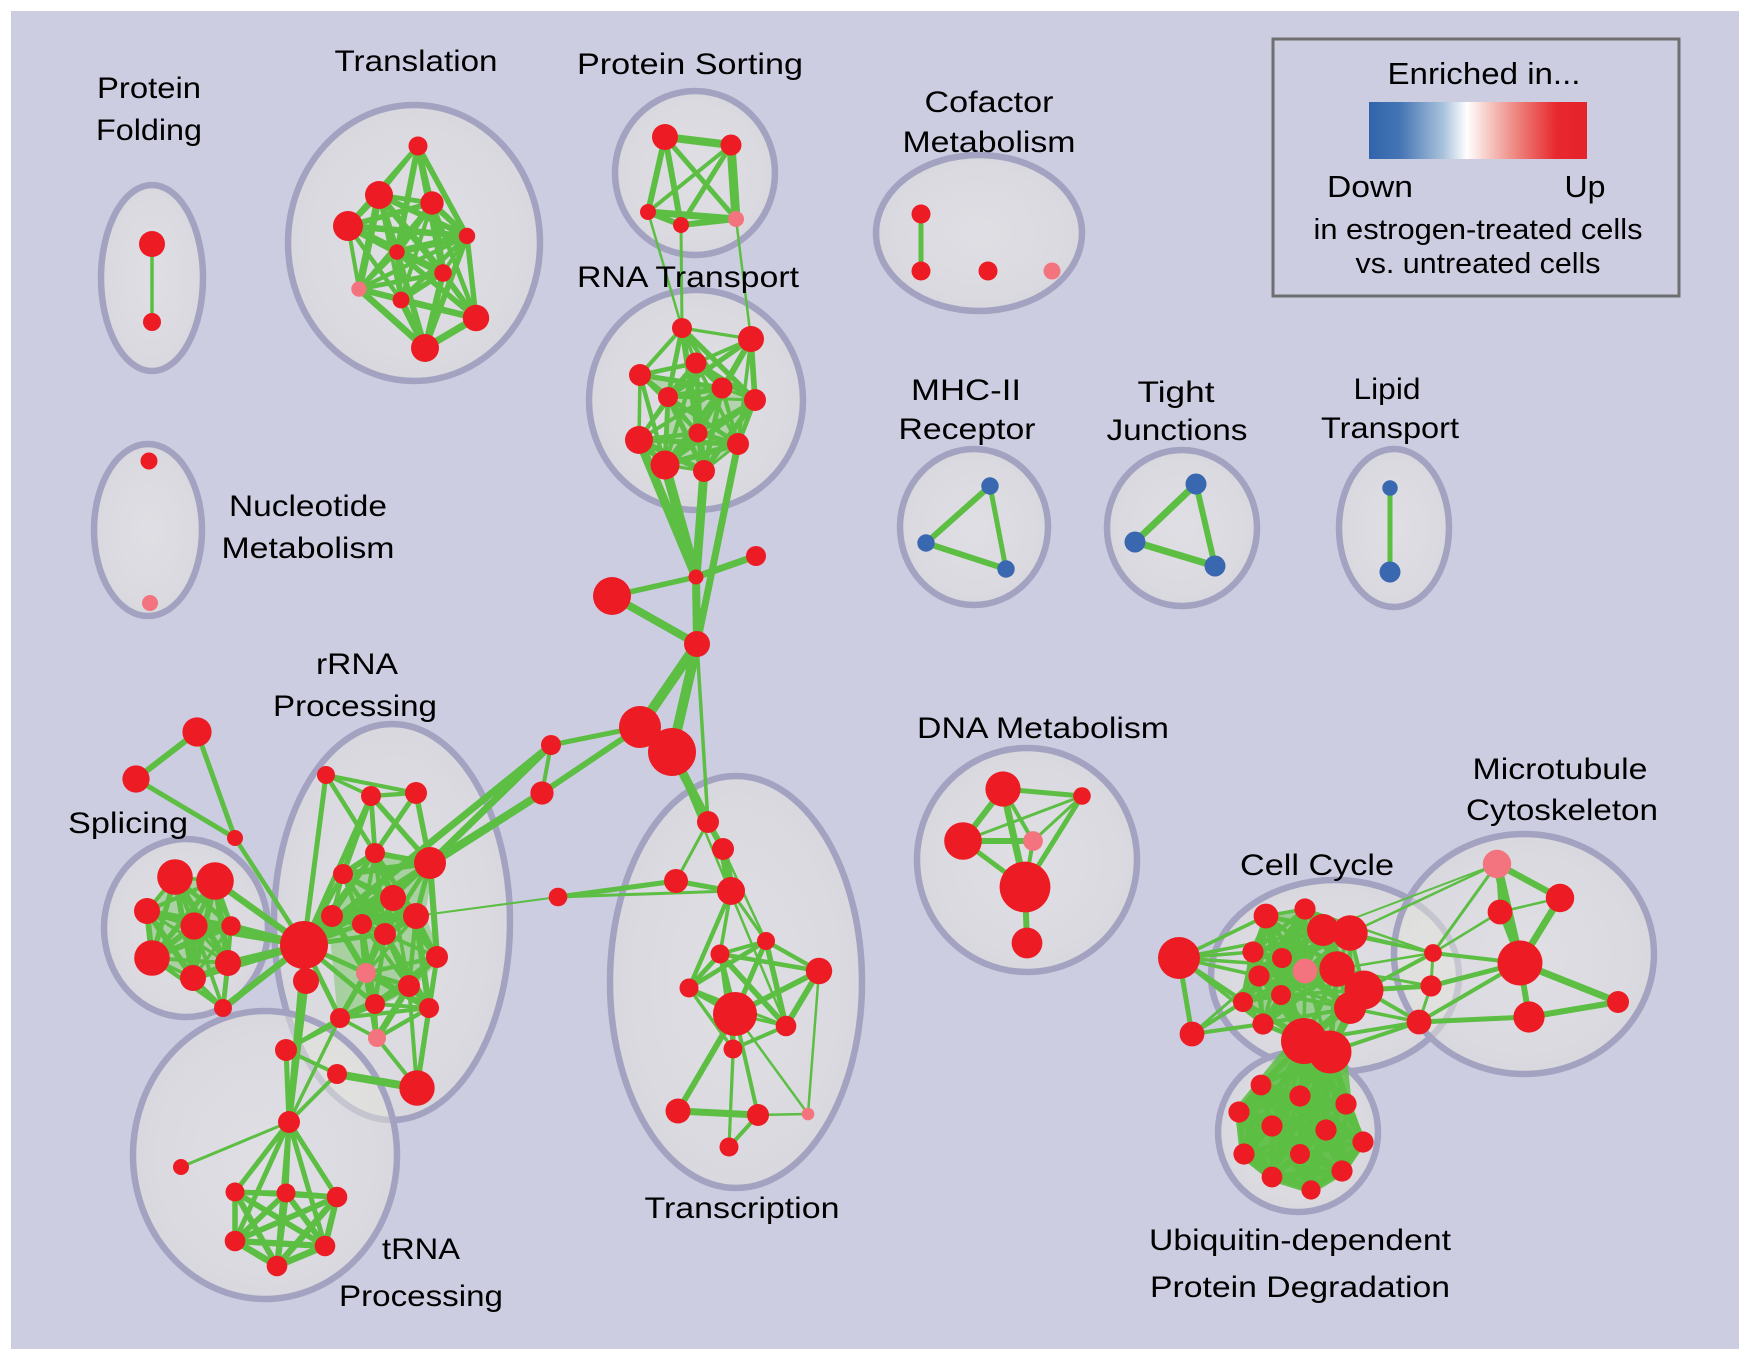  What do you see at coordinates (688, 277) in the screenshot?
I see `svg-text: RNA Transport` at bounding box center [688, 277].